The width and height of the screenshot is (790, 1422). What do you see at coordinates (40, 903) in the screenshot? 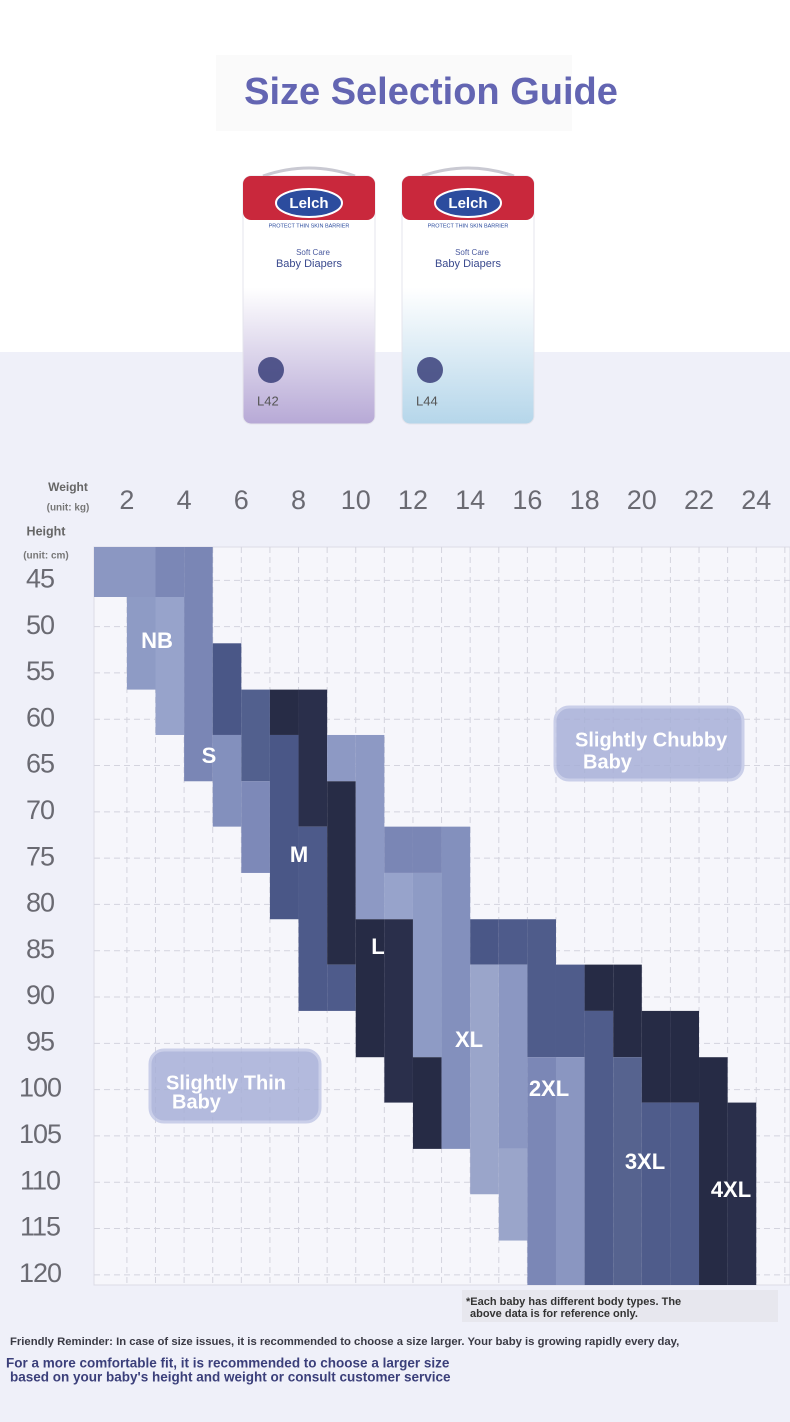
I see `y-tick-label: 80` at bounding box center [40, 903].